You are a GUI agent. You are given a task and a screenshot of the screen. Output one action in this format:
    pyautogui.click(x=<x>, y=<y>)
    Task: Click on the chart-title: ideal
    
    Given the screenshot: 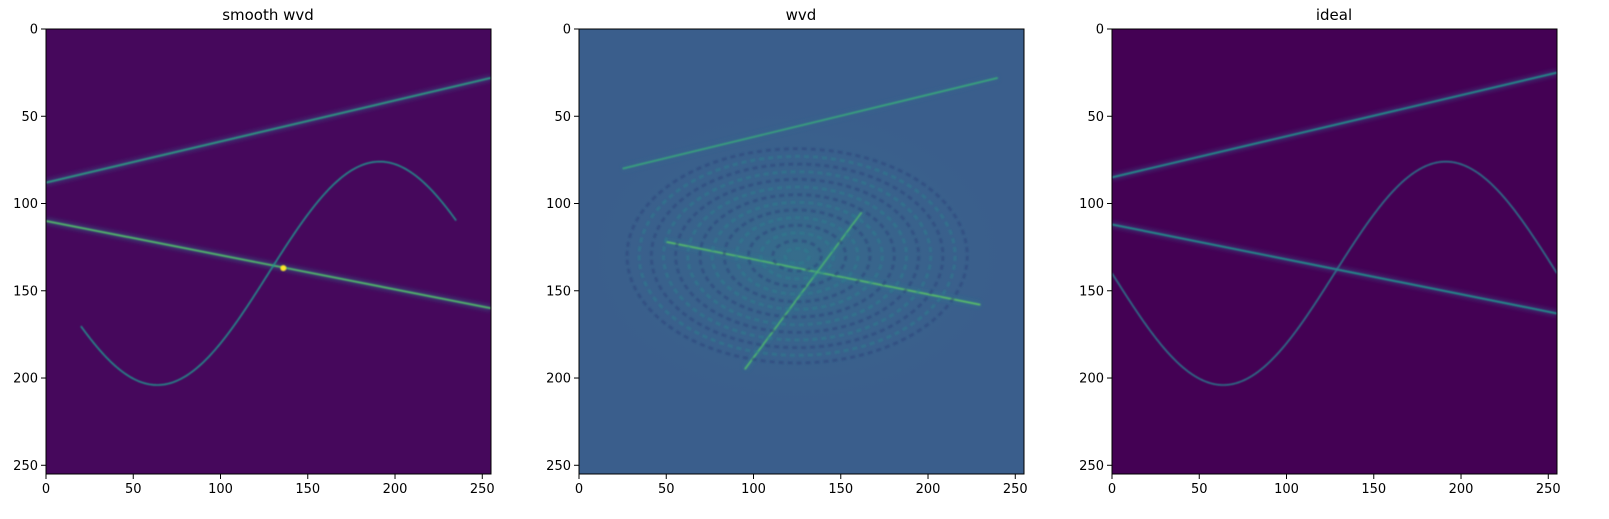 What is the action you would take?
    pyautogui.click(x=1334, y=15)
    